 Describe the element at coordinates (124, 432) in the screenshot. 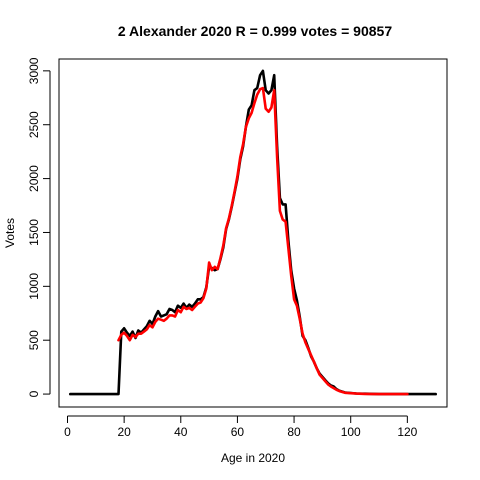

I see `x-tick-label: 20` at that location.